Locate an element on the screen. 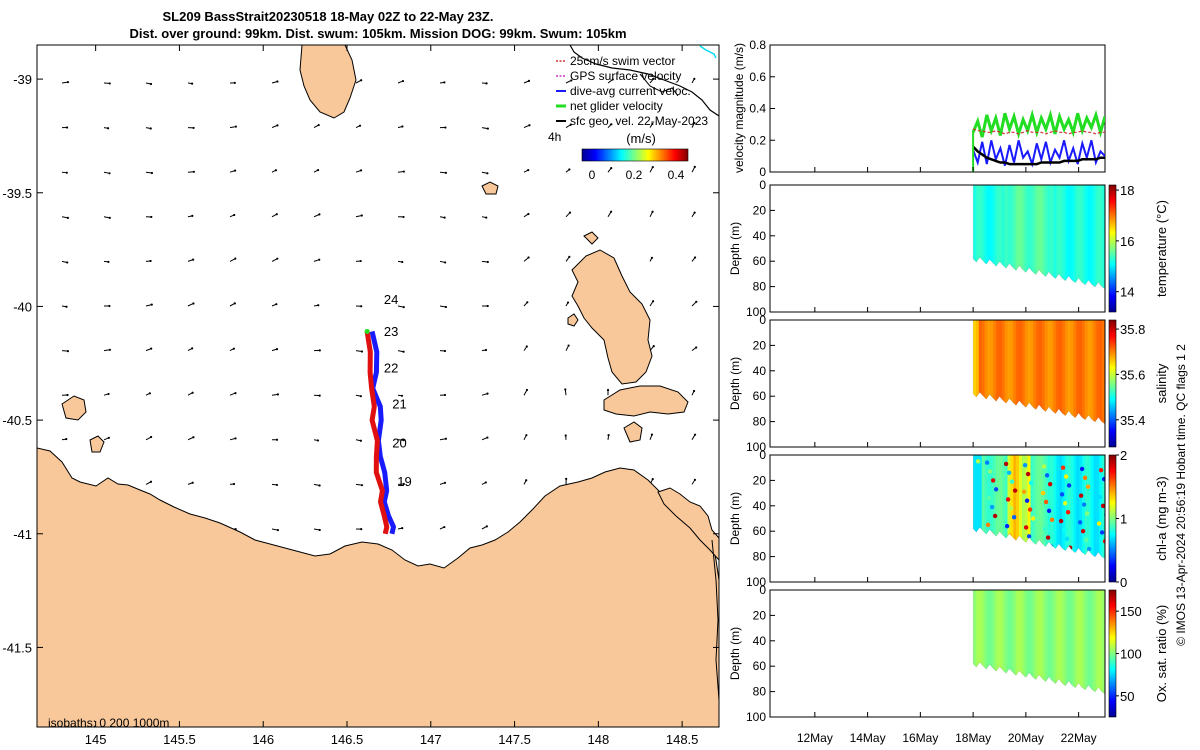 This screenshot has width=1200, height=750. depth-tick-label: 80 is located at coordinates (760, 692).